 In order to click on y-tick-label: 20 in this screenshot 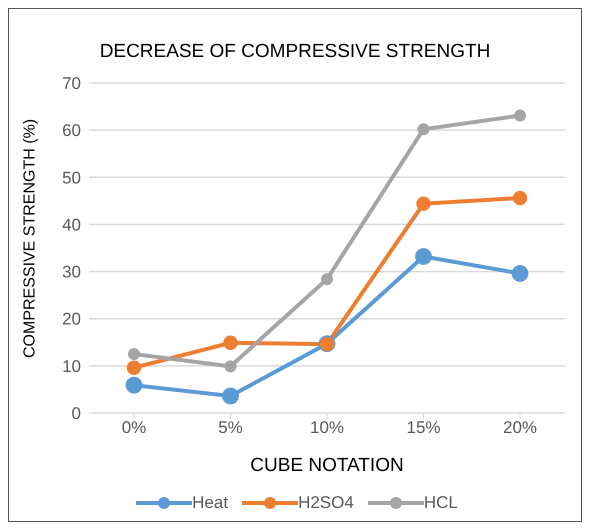, I will do `click(71, 319)`.